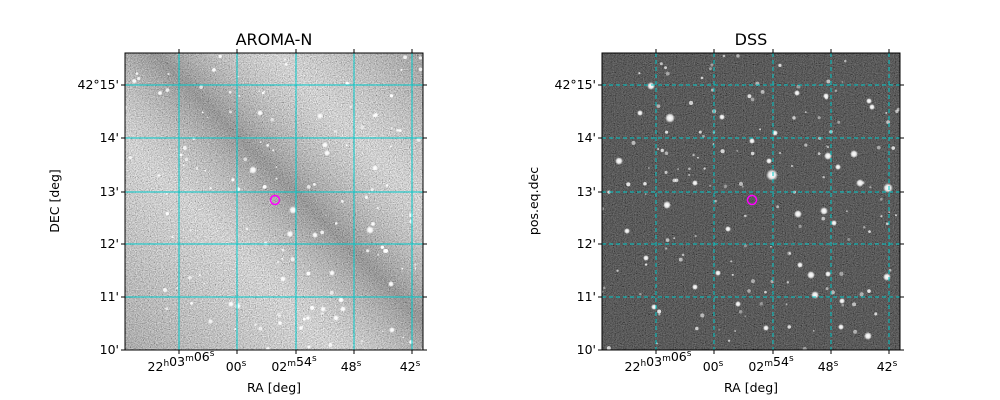  What do you see at coordinates (109, 137) in the screenshot?
I see `dec-tick-label: 14'` at bounding box center [109, 137].